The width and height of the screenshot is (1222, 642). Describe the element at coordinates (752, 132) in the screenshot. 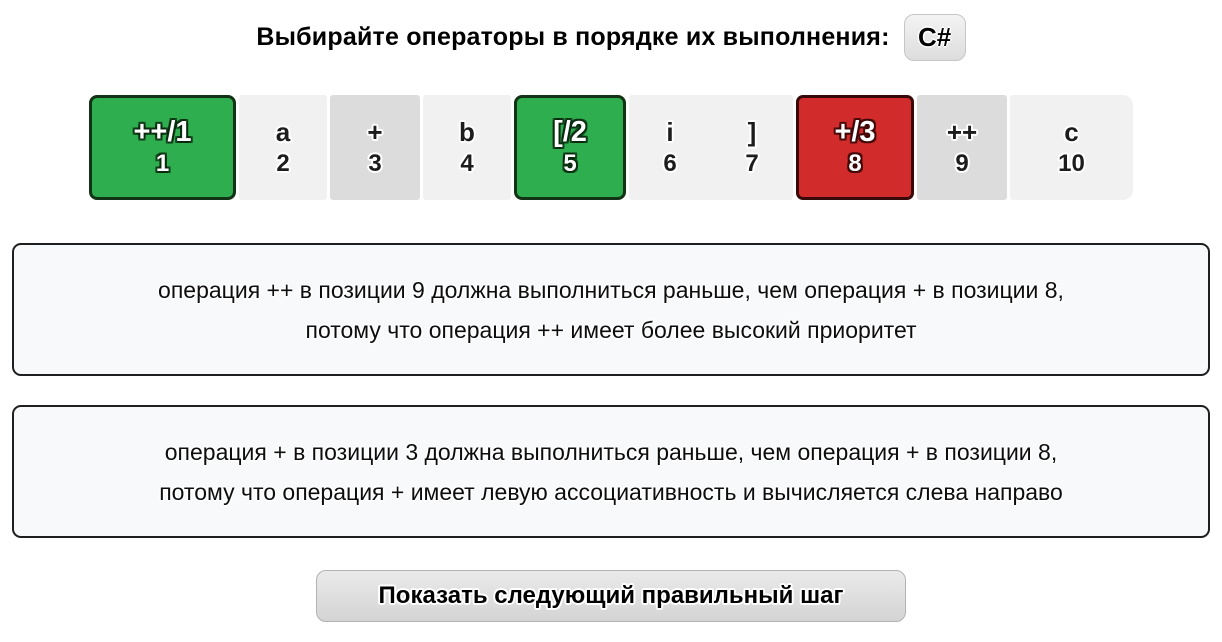

I see `token-label: ]` at that location.